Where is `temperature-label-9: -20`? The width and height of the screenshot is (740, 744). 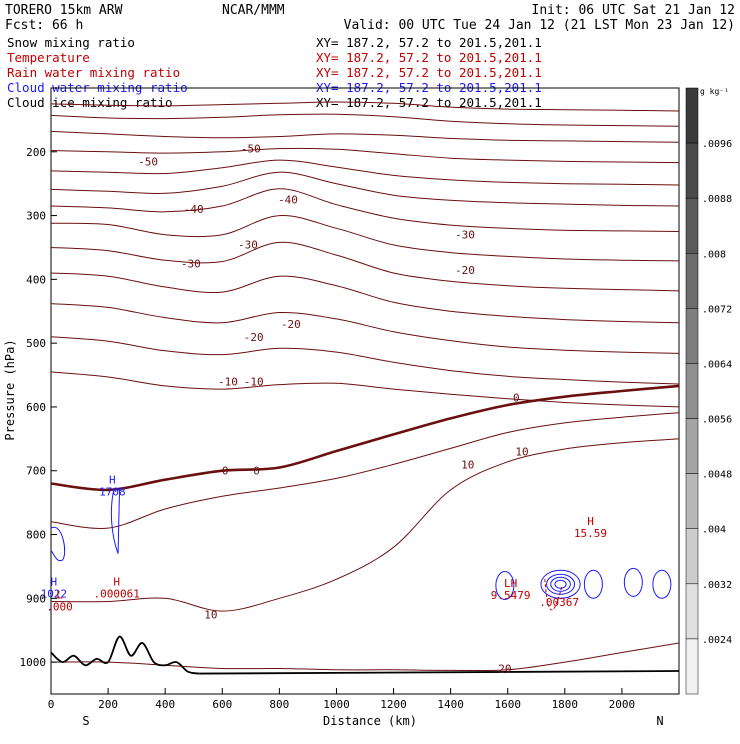
temperature-label-9: -20 is located at coordinates (254, 337).